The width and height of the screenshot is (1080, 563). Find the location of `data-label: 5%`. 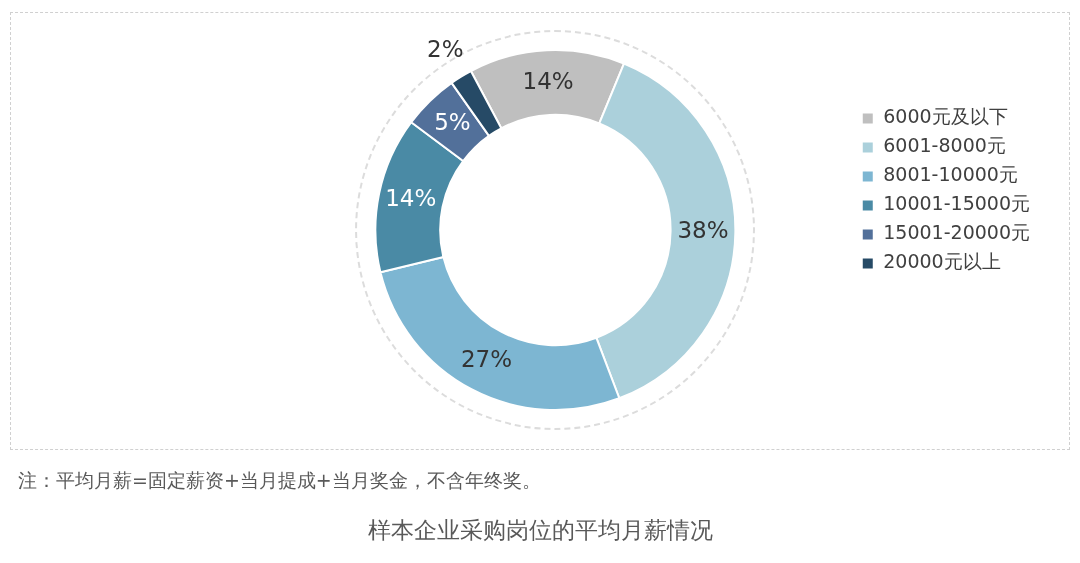

data-label: 5% is located at coordinates (452, 122).